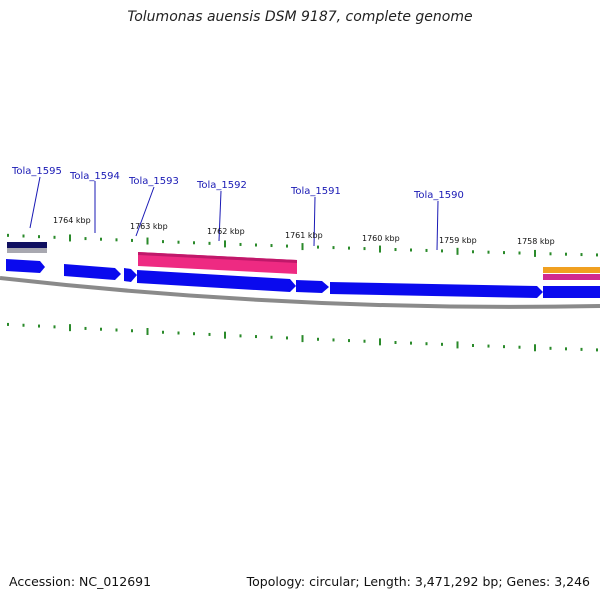 Image resolution: width=600 pixels, height=600 pixels. What do you see at coordinates (571, 277) in the screenshot?
I see `feature-magenta-bar` at bounding box center [571, 277].